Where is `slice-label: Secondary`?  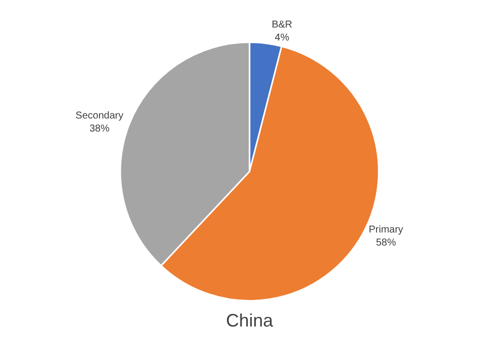
slice-label: Secondary is located at coordinates (100, 116).